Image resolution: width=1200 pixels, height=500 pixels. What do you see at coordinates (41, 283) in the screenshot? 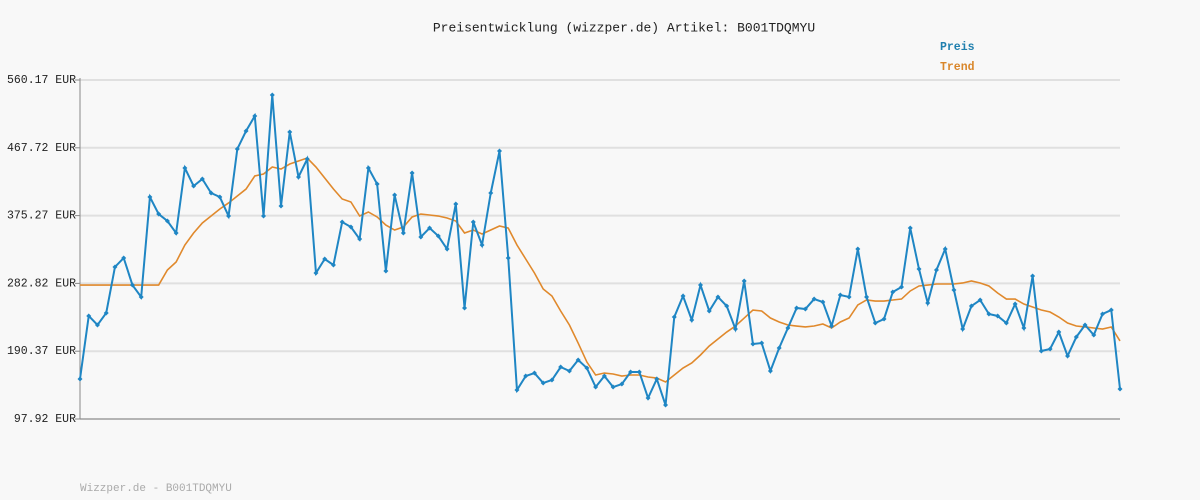
I see `y-tick-label: 282.82 EUR` at bounding box center [41, 283].